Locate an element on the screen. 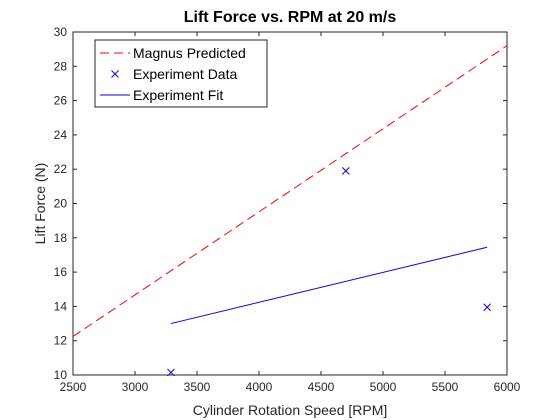  y-tick-label: 28 is located at coordinates (61, 66).